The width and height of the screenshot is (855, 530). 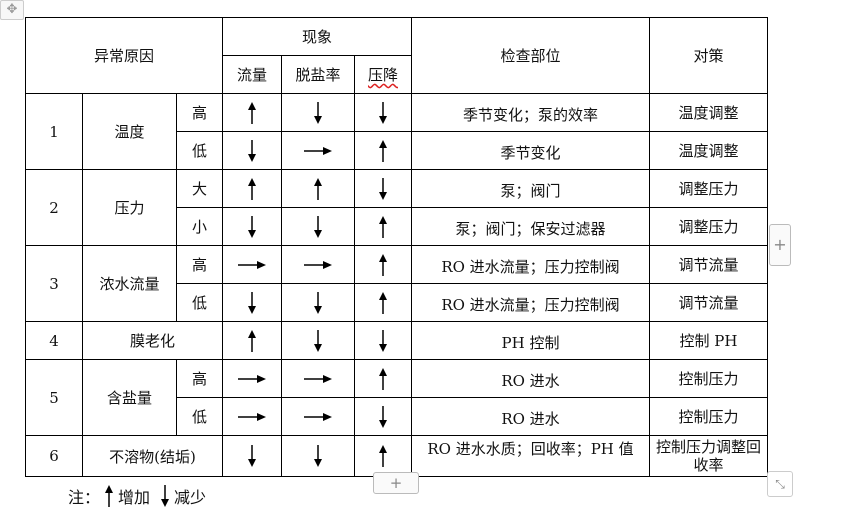 What do you see at coordinates (317, 36) in the screenshot?
I see `header-phenomenon: 现象` at bounding box center [317, 36].